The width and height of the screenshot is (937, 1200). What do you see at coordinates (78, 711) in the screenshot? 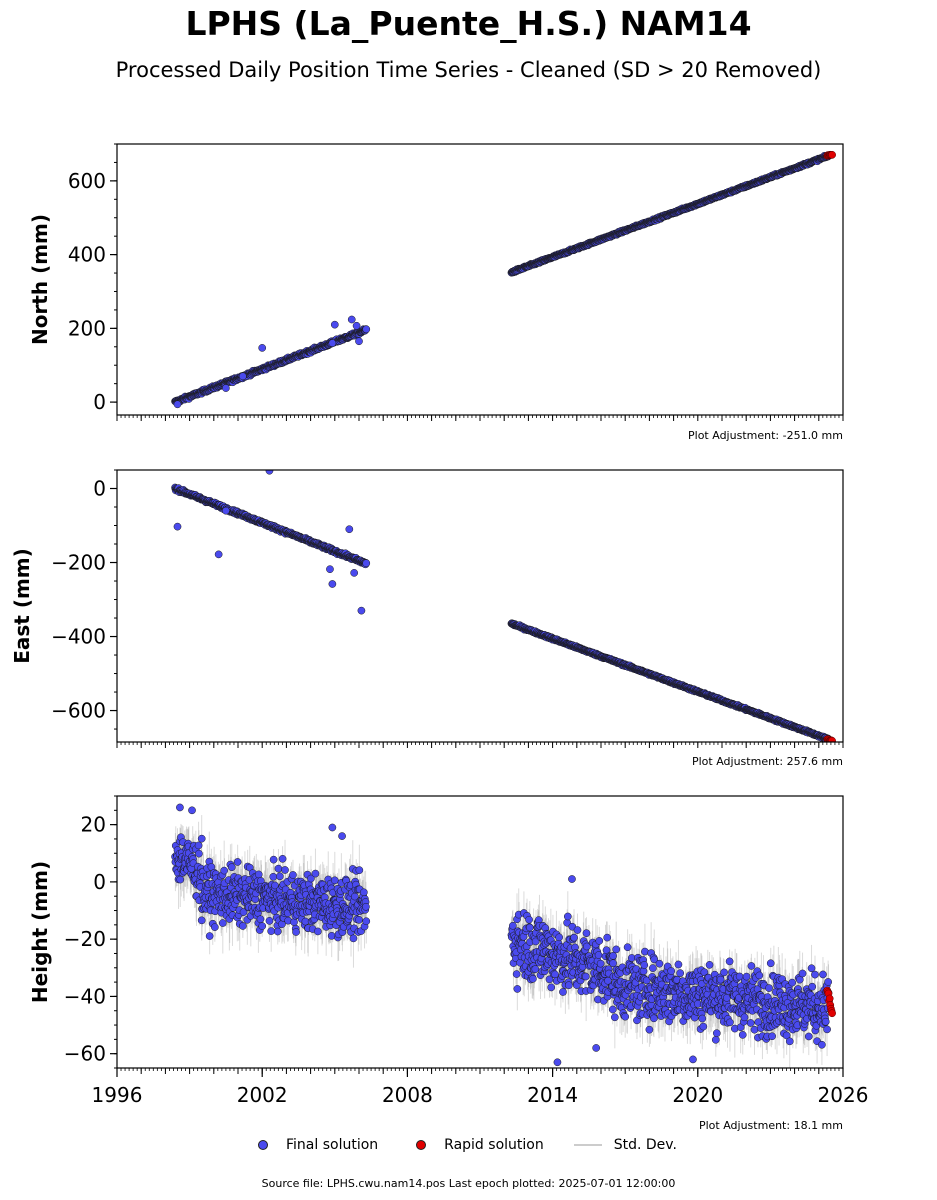
I see `y-tick-label: −600` at bounding box center [78, 711].